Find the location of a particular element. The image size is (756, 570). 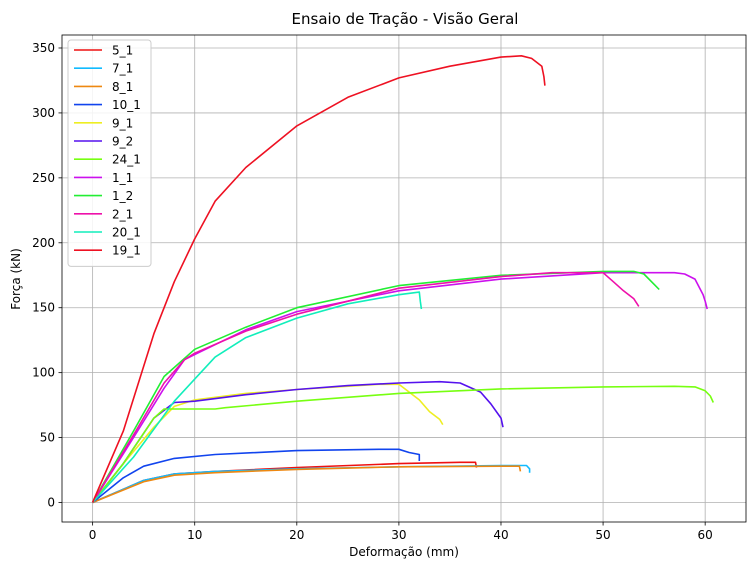

x-tick-label: 20 is located at coordinates (296, 535).